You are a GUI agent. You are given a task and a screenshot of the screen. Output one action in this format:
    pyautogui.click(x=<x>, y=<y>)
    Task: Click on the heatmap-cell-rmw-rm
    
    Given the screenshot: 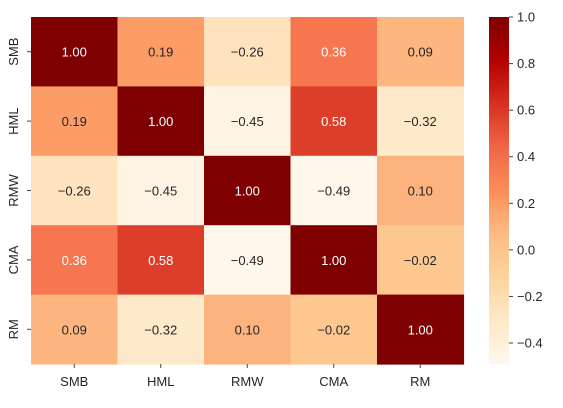 What is the action you would take?
    pyautogui.click(x=421, y=190)
    